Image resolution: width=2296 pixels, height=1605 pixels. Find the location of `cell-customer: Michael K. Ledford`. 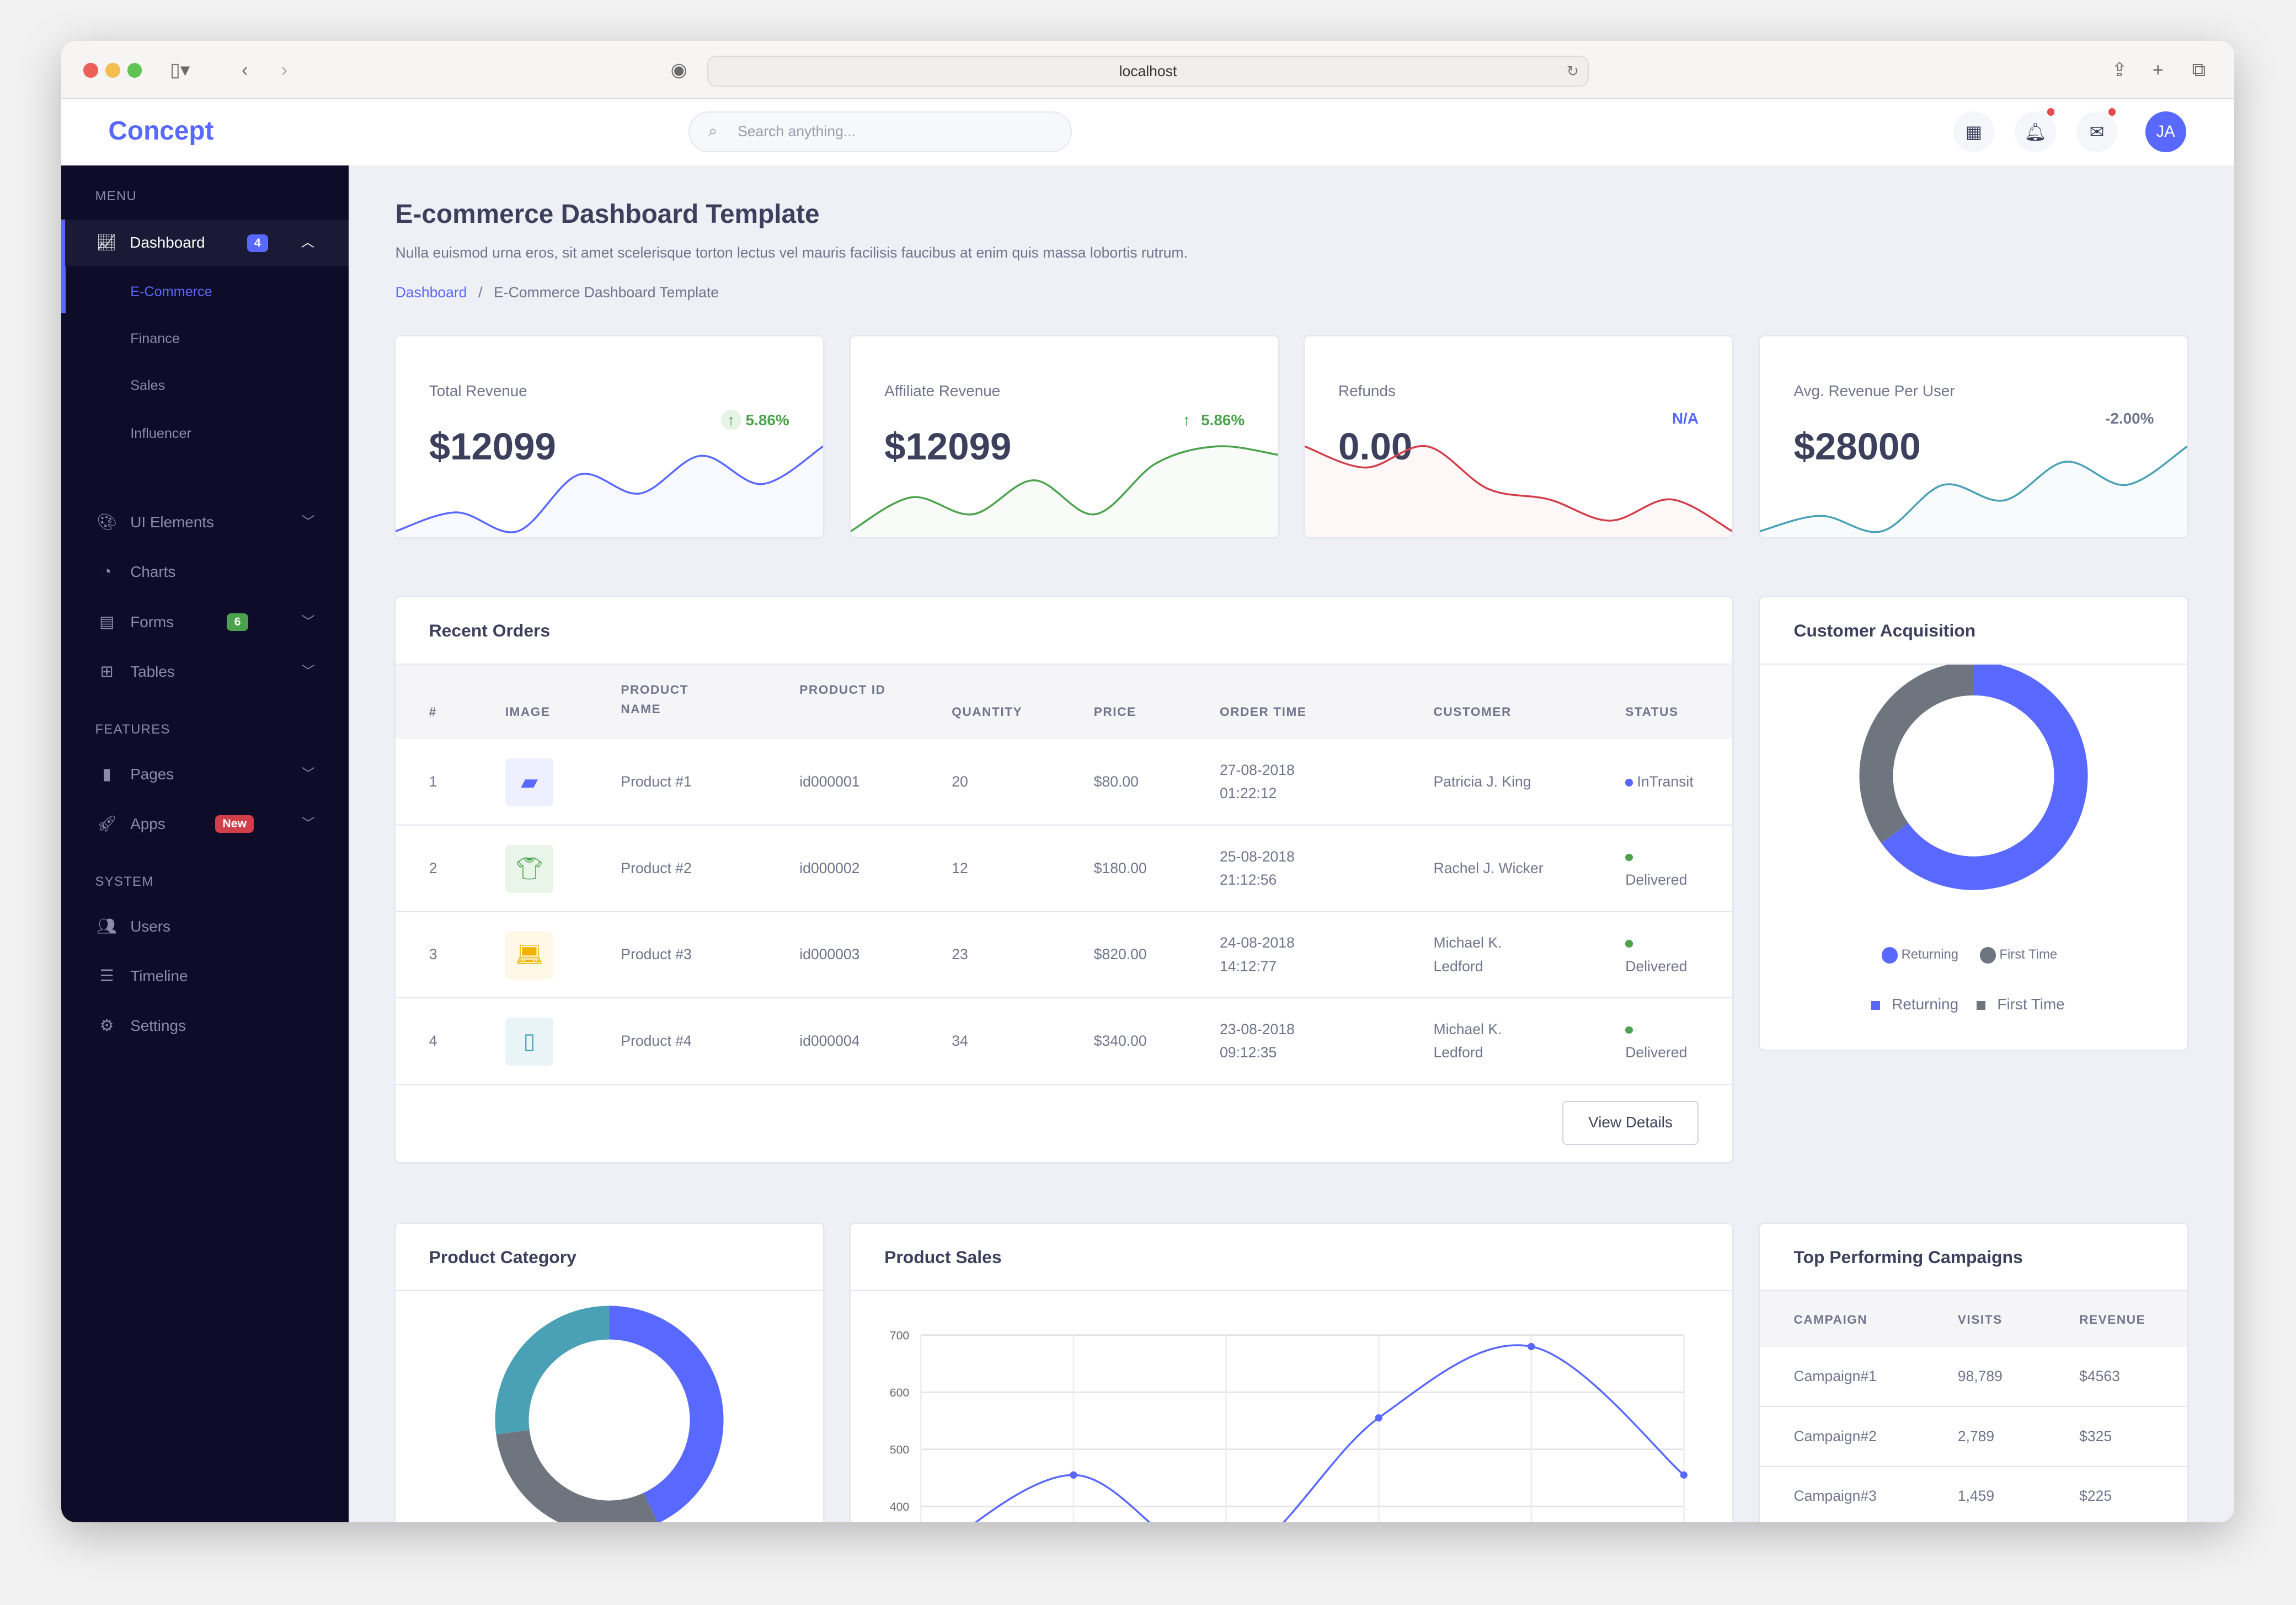

cell-customer: Michael K. Ledford is located at coordinates (1467, 1040).